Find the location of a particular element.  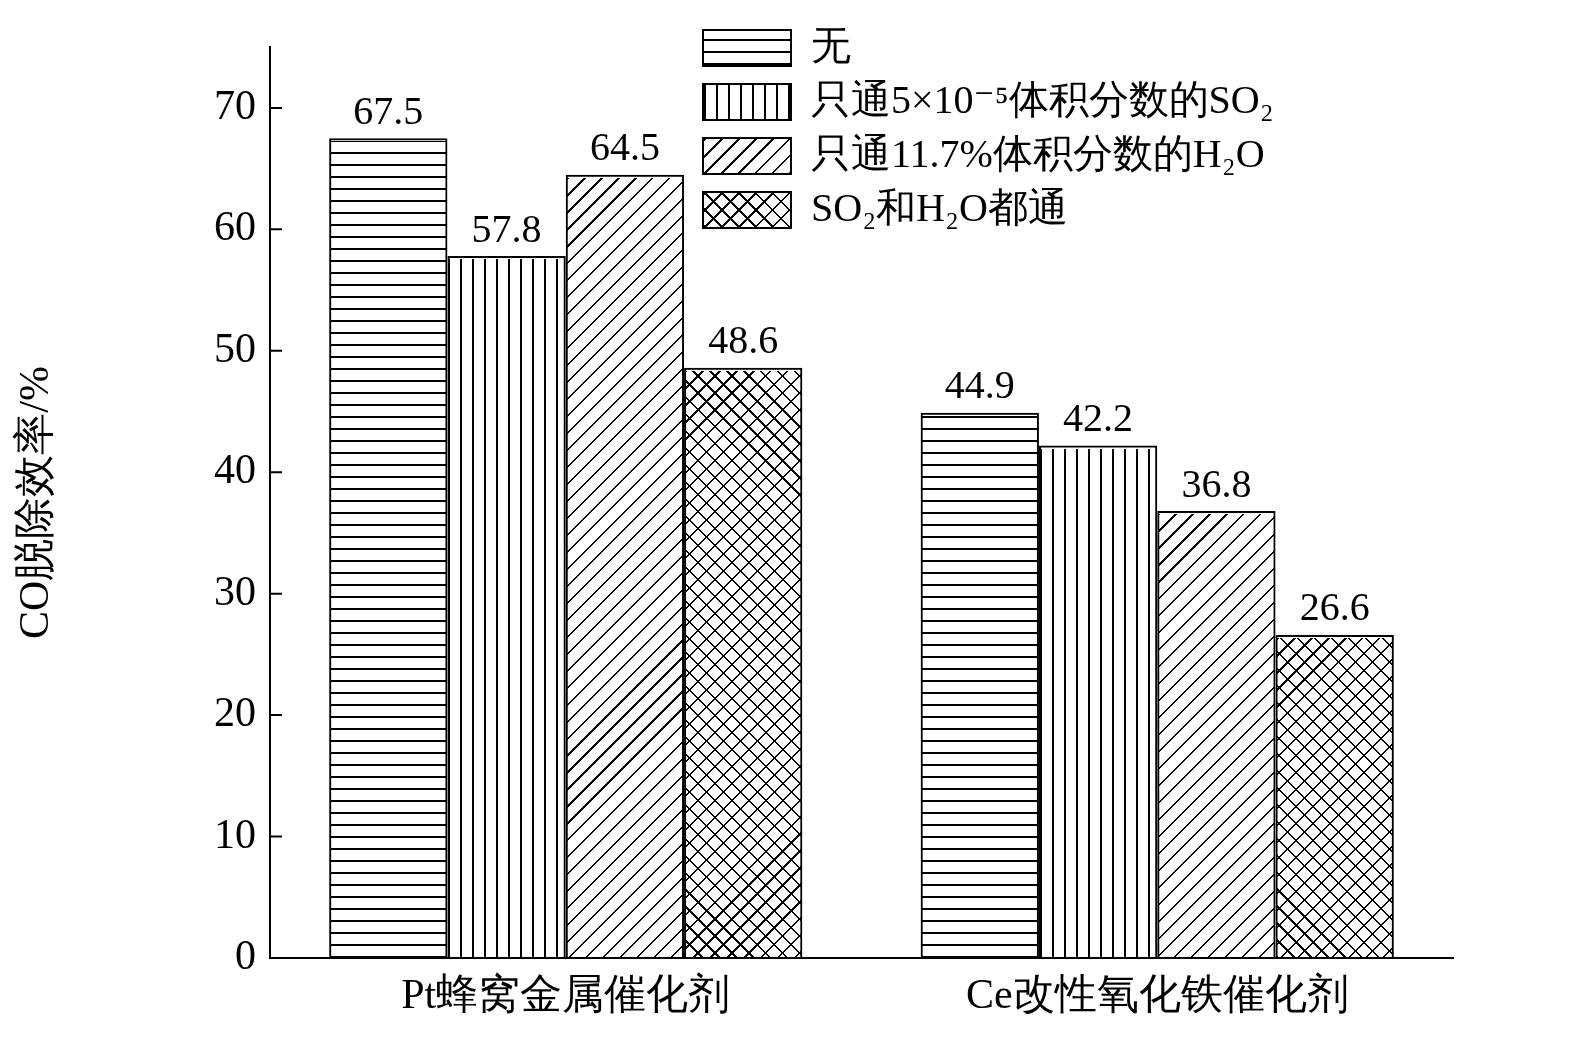

x-tick-label: Pt蜂窝金属催化剂 is located at coordinates (566, 994).